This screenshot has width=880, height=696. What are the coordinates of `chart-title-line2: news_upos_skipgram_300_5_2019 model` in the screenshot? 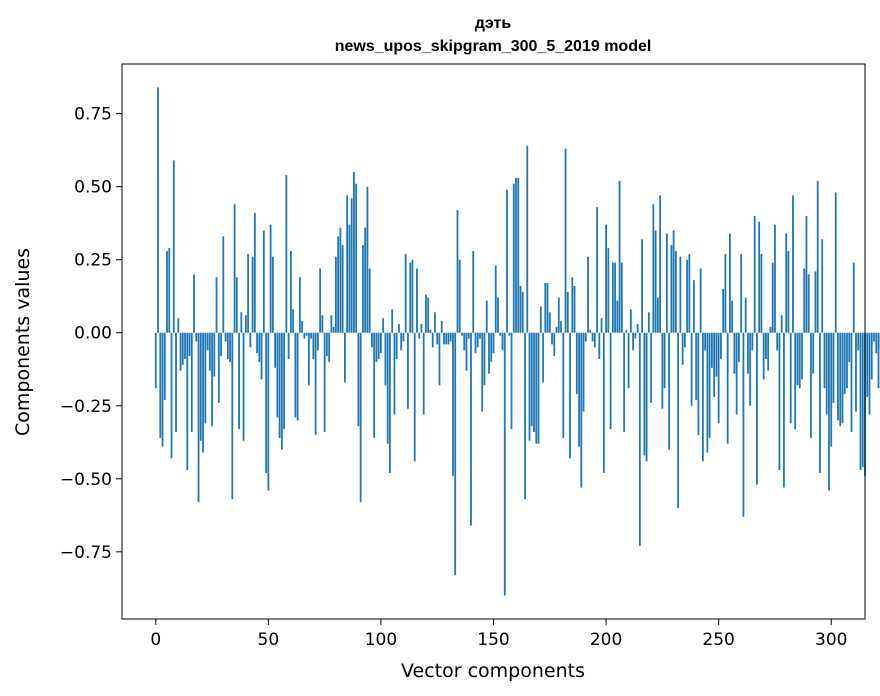 It's located at (493, 46).